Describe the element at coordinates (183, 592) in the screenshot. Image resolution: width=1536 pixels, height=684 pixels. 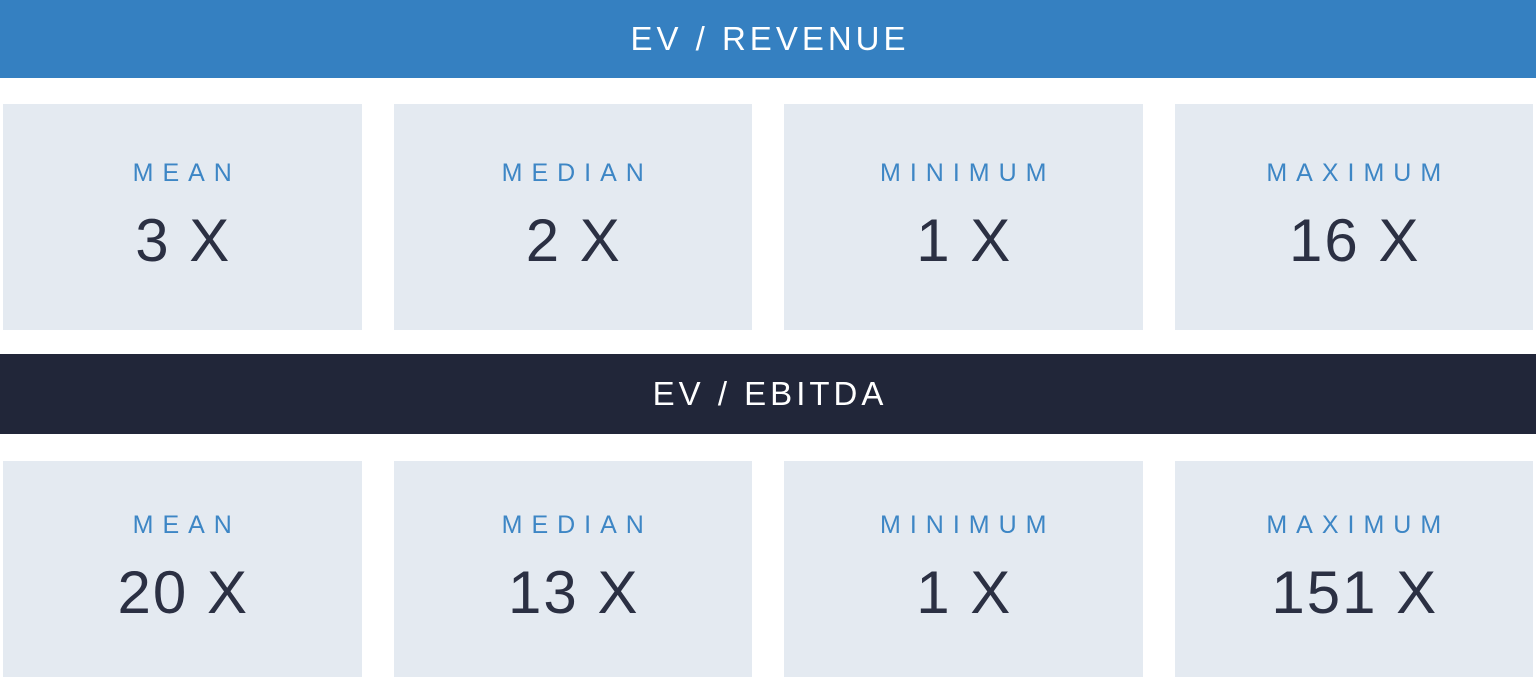
I see `stat-value: 20 X` at that location.